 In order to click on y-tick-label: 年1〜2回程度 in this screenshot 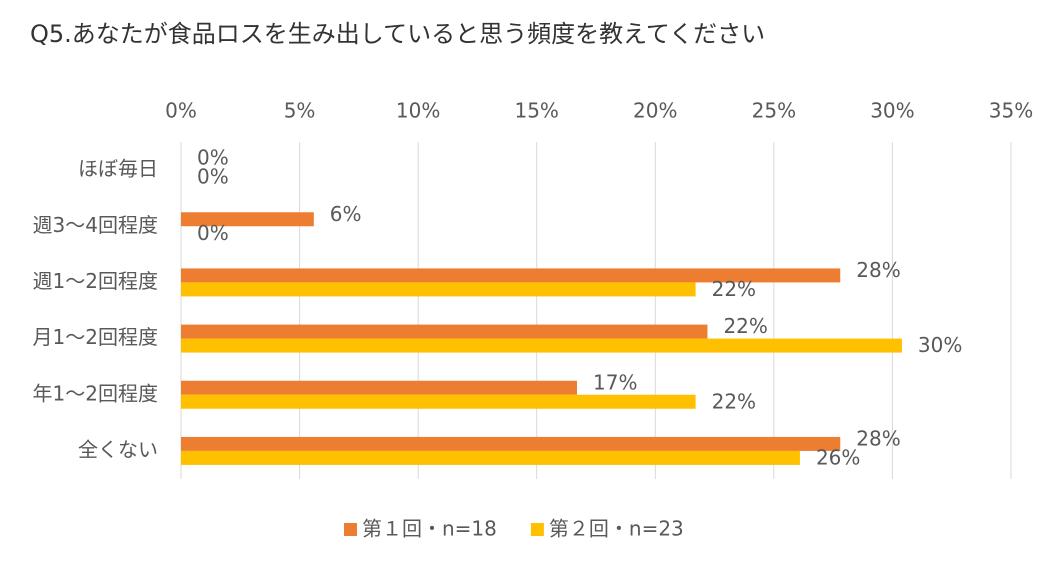, I will do `click(95, 393)`.